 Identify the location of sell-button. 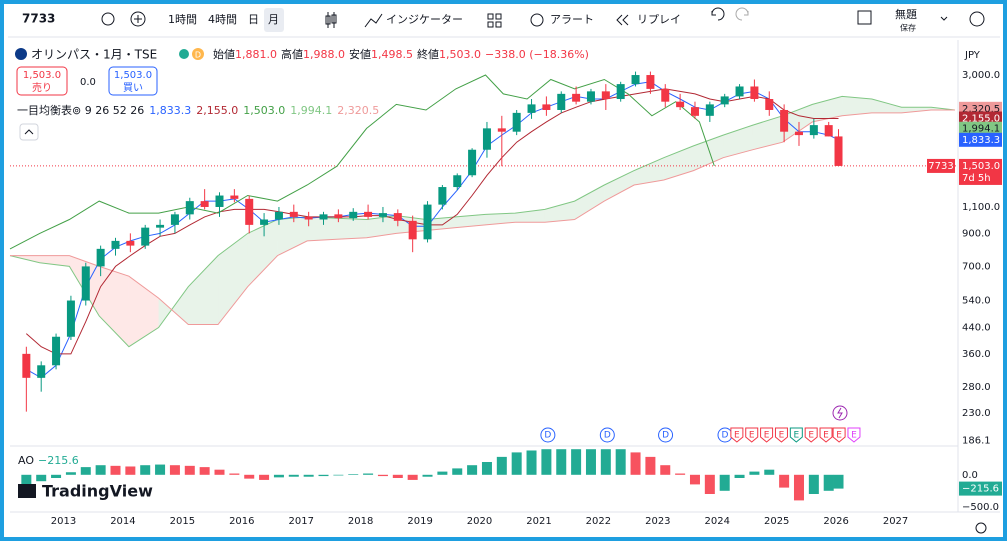
(42, 81).